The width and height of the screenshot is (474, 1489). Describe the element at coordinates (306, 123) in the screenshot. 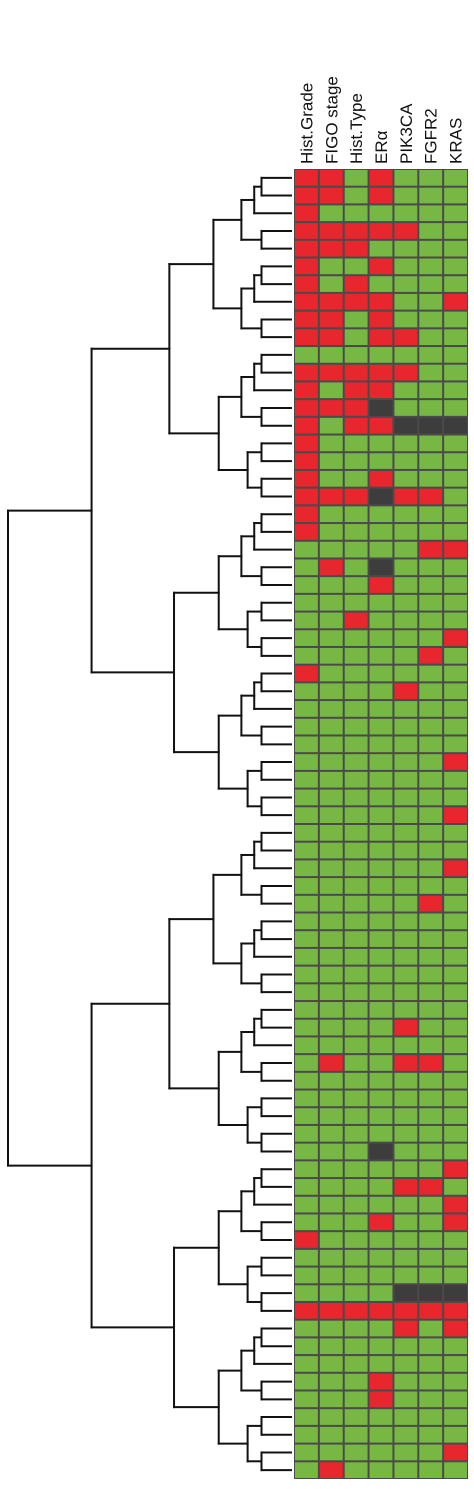

I see `header-hist-grade: Hist.Grade` at that location.